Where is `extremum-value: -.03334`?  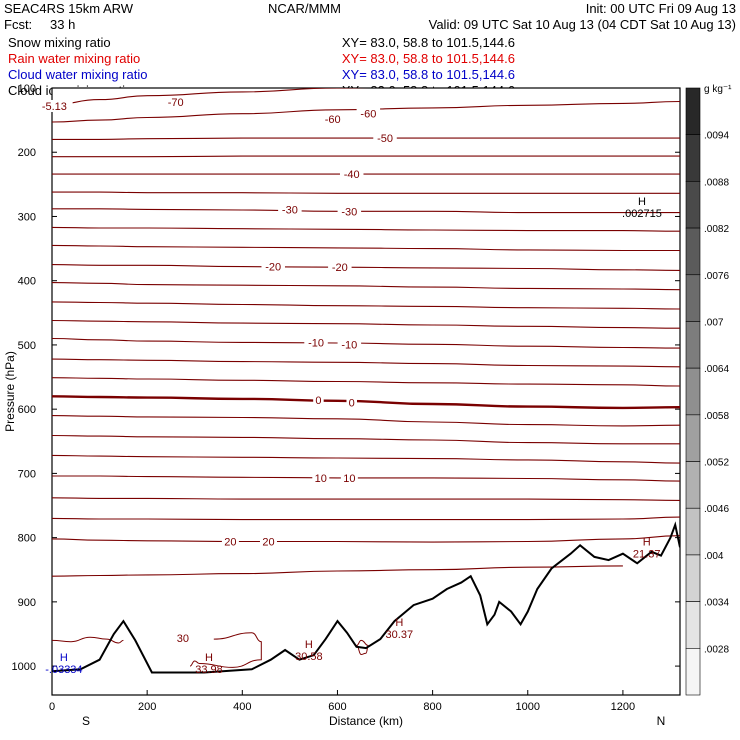
extremum-value: -.03334 is located at coordinates (63, 670).